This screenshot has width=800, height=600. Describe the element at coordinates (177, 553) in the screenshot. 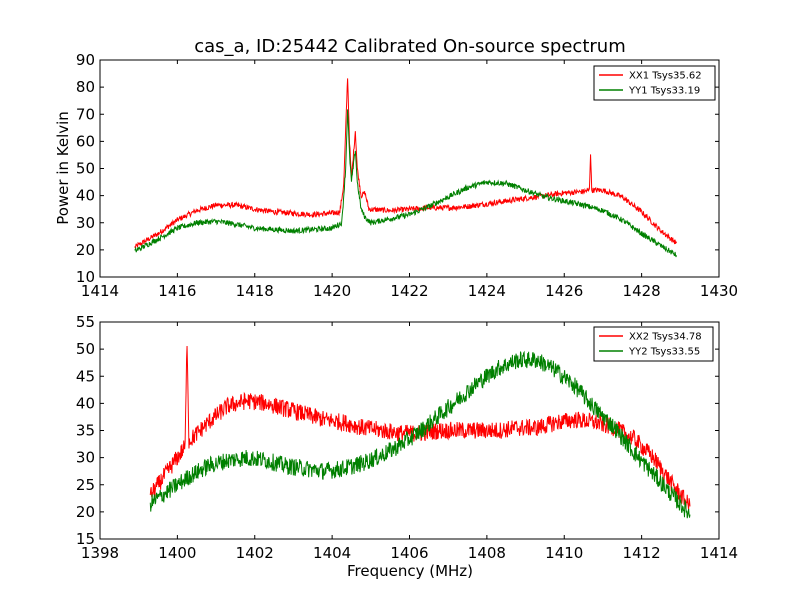

I see `x-tick-label: 1400` at that location.